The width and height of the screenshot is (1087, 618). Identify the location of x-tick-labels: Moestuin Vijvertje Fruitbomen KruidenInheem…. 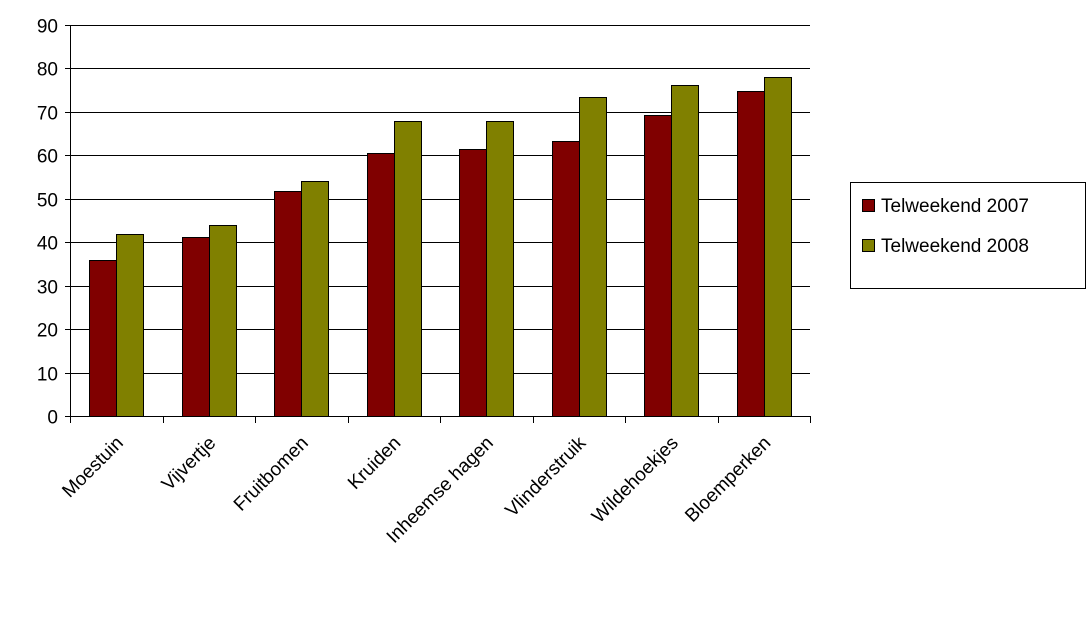
(416, 489).